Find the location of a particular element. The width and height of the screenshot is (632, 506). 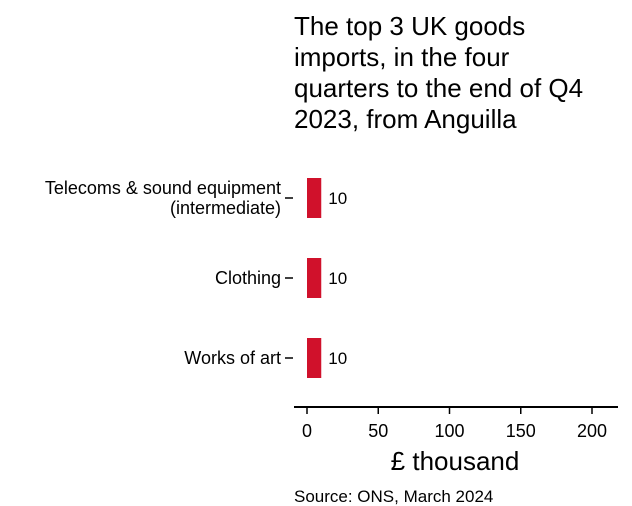

x-tick-label: 0 is located at coordinates (307, 431).